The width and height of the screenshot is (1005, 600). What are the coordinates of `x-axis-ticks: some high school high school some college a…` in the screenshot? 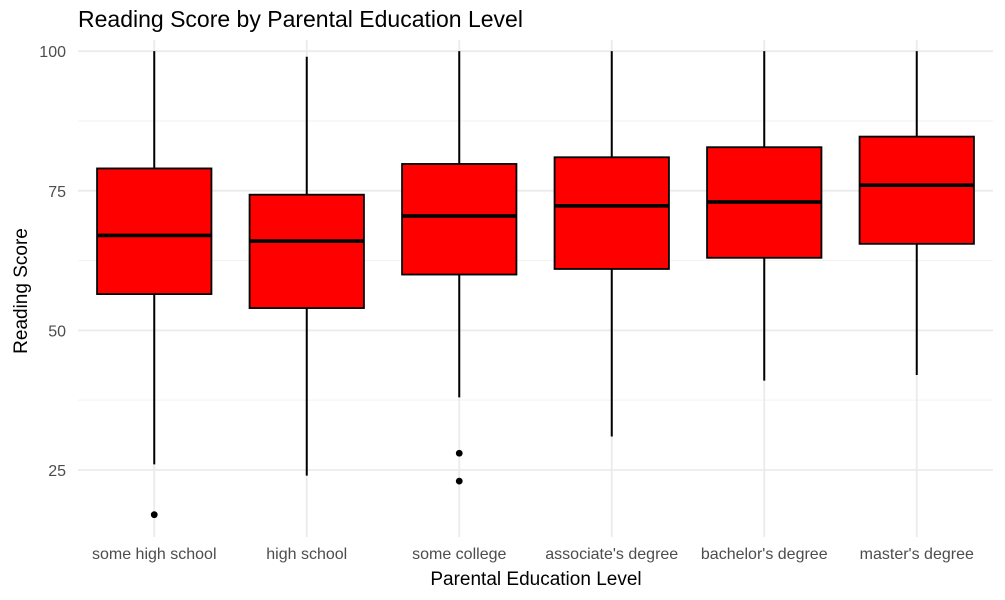 It's located at (533, 554).